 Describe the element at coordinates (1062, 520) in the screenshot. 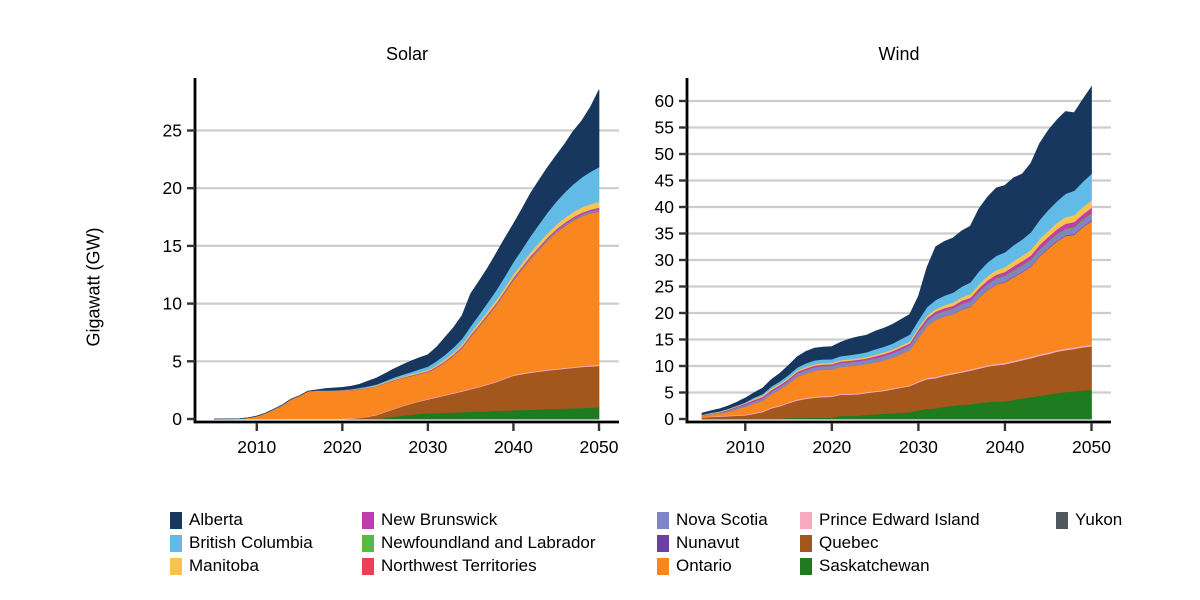

I see `legend-swatch-yukon` at that location.